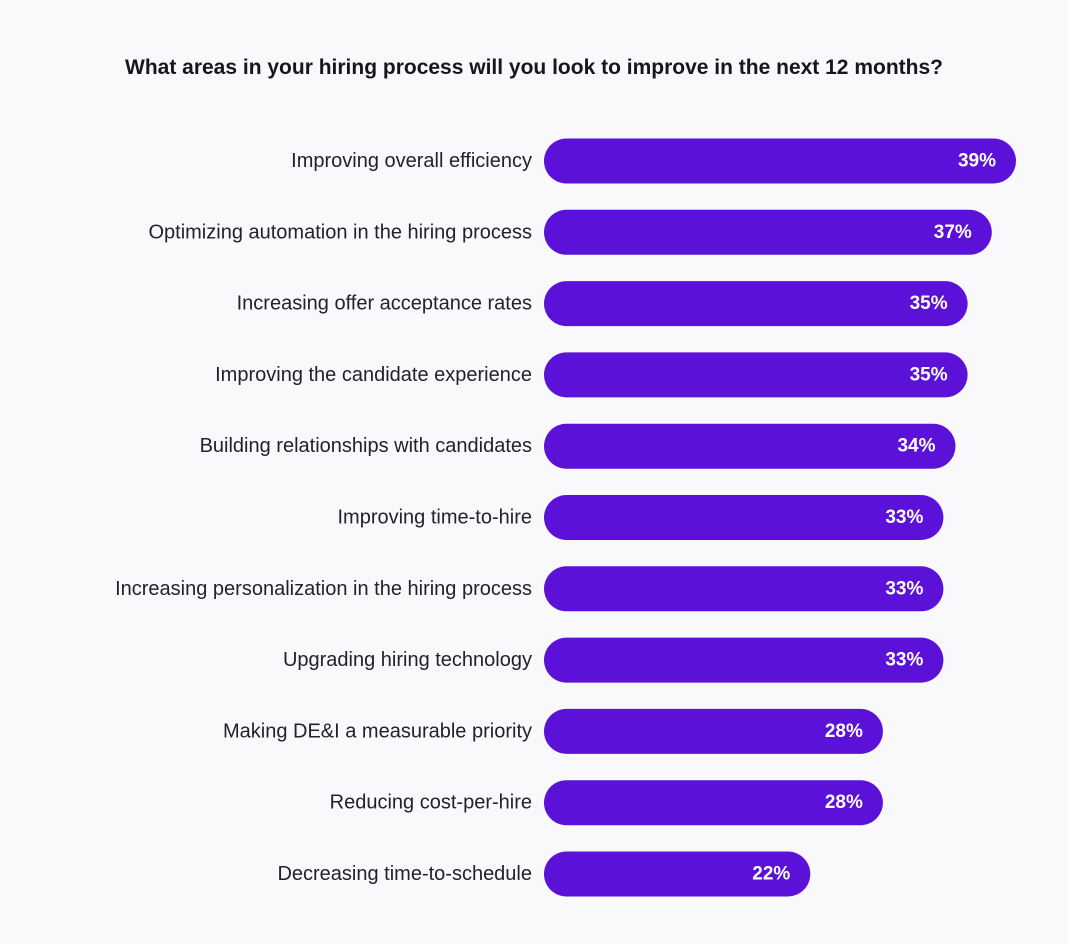 This screenshot has width=1068, height=944. What do you see at coordinates (434, 518) in the screenshot?
I see `category-label: Improving time-to-hire` at bounding box center [434, 518].